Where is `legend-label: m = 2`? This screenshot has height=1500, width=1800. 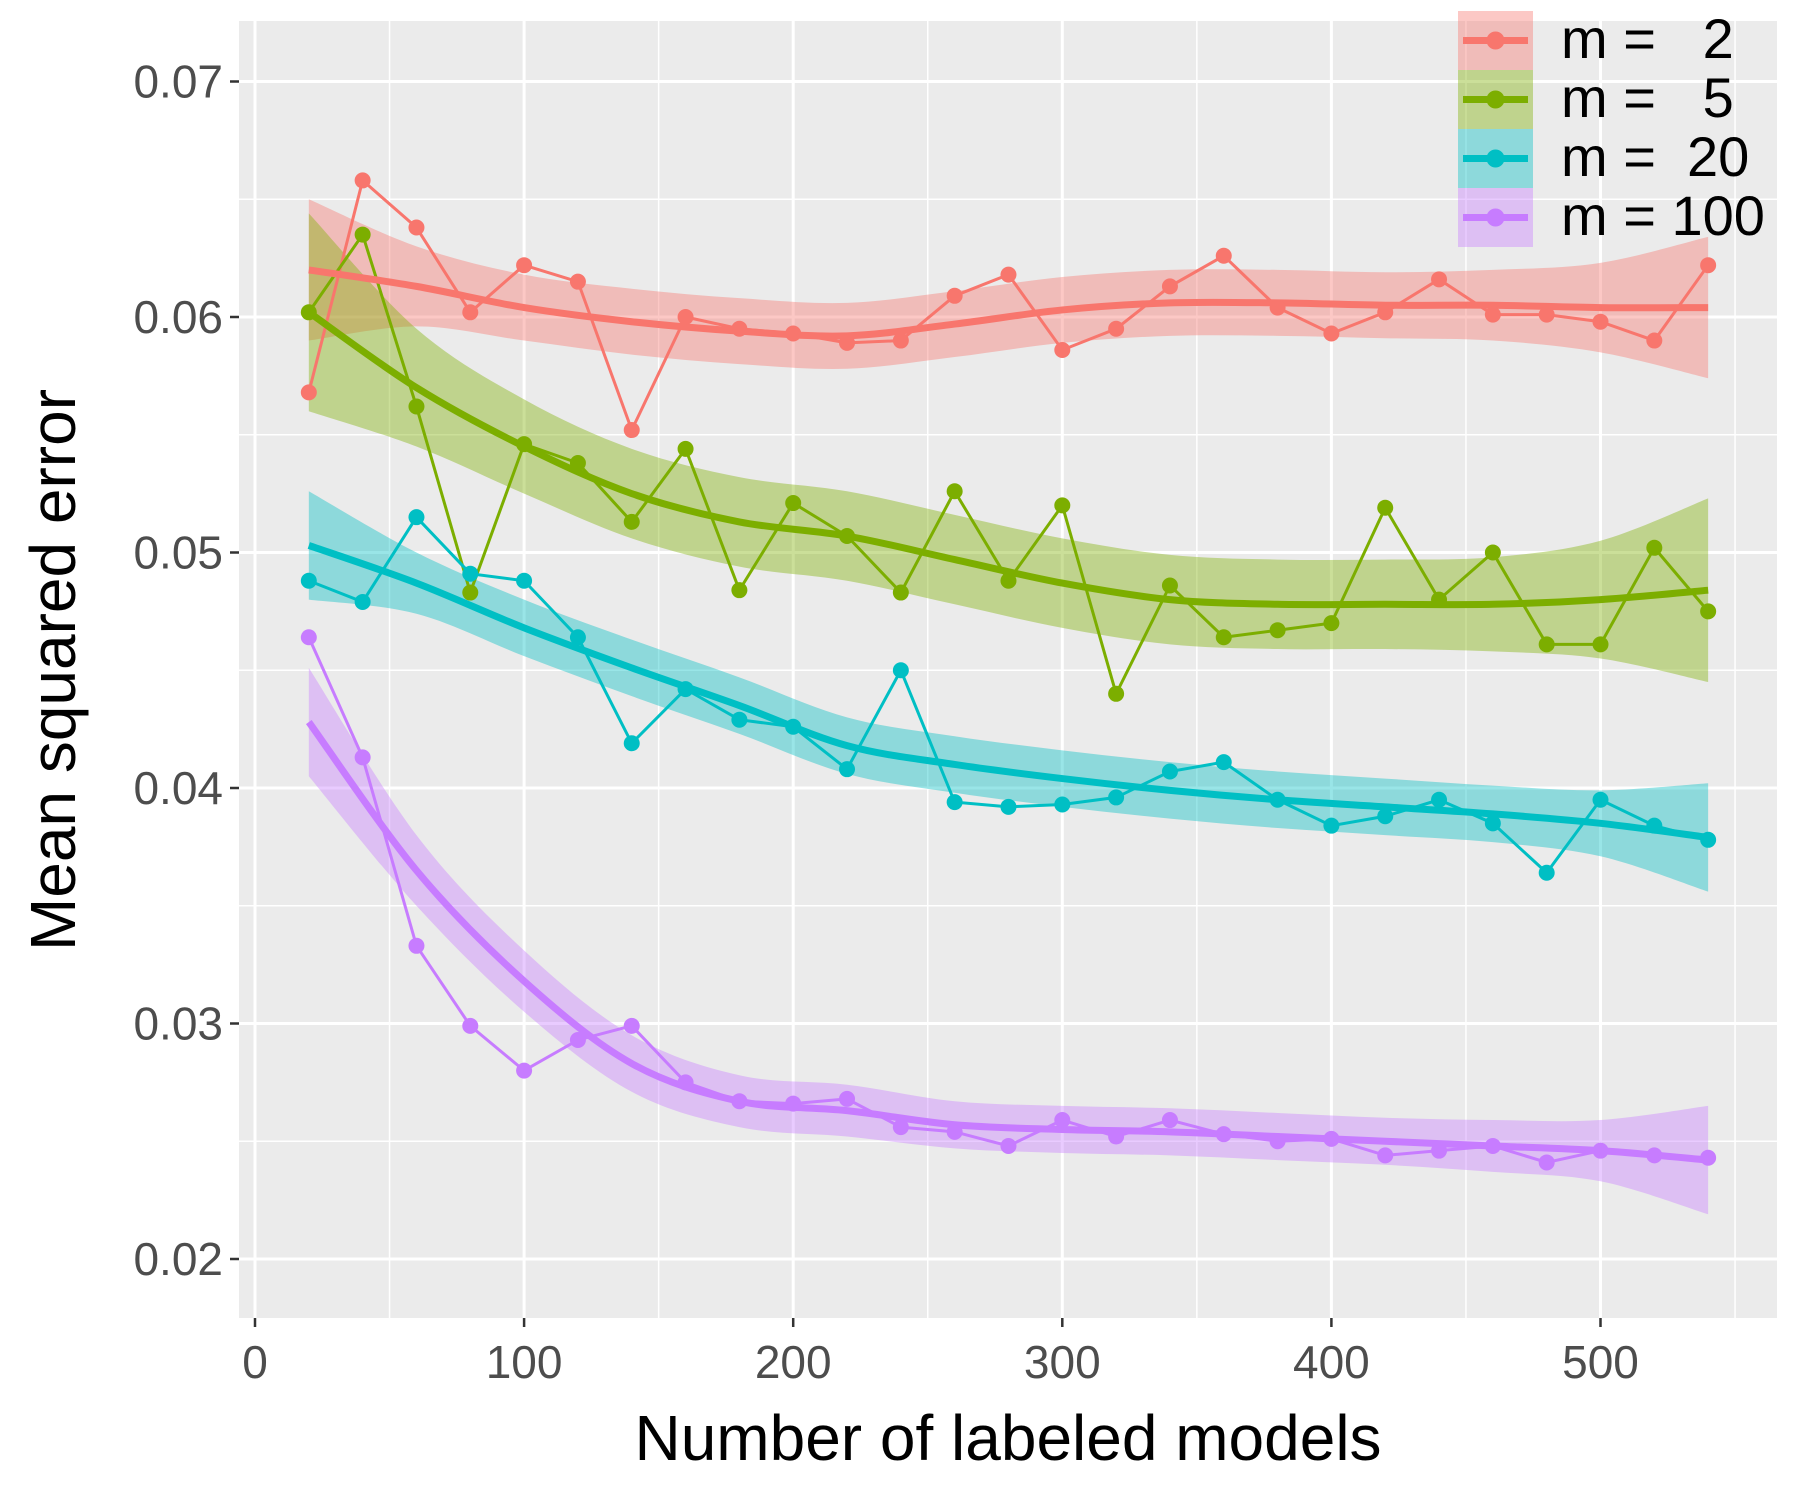 legend-label: m = 2 is located at coordinates (1647, 38).